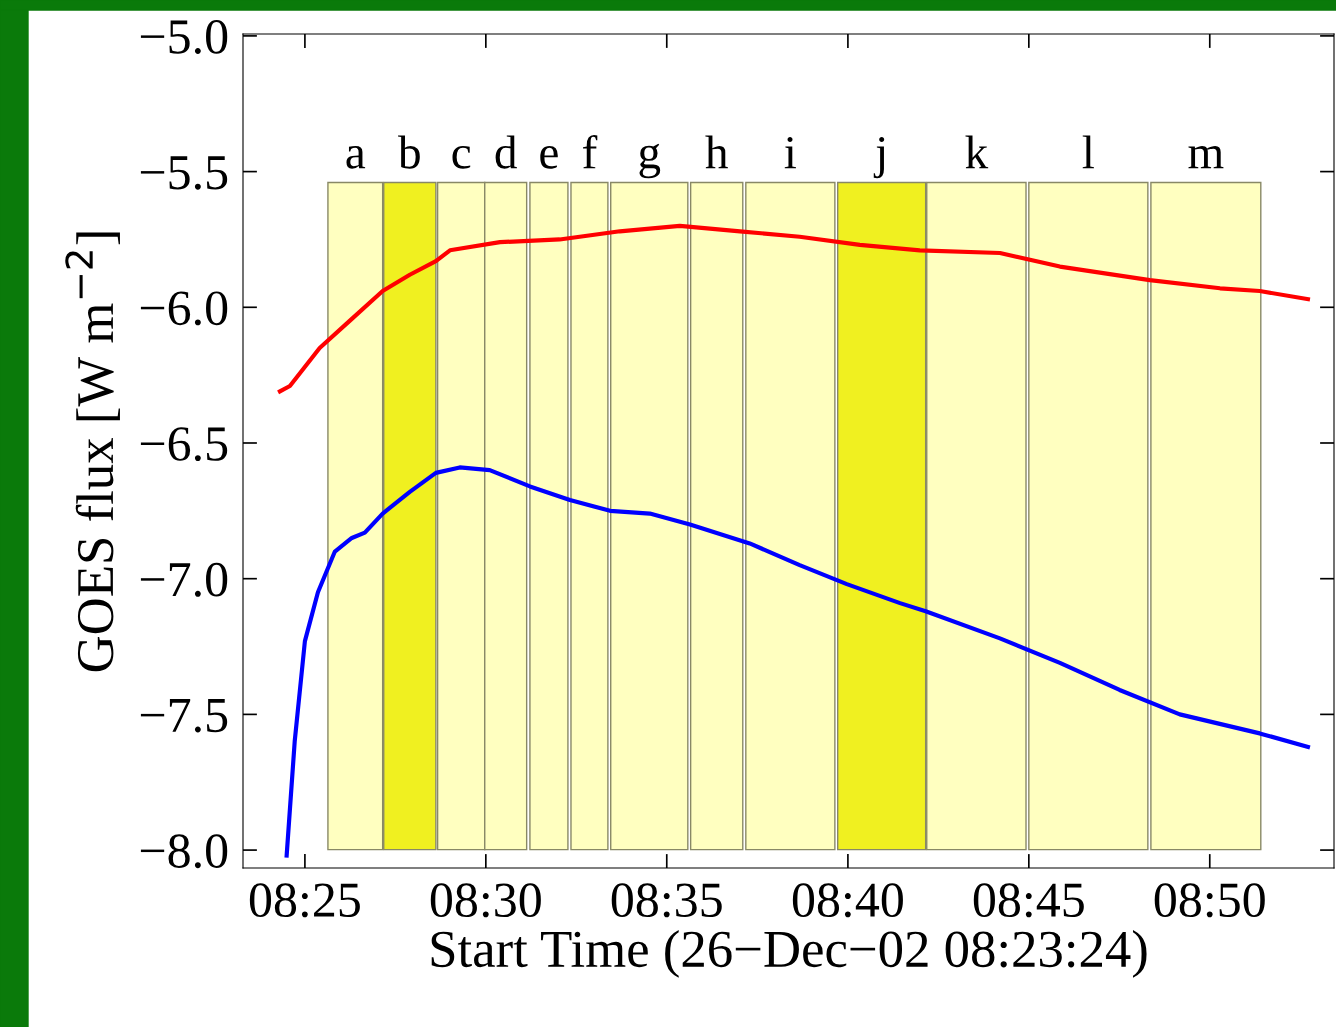 This screenshot has height=1027, width=1336. Describe the element at coordinates (184, 444) in the screenshot. I see `y-tick-label: −6.5` at that location.